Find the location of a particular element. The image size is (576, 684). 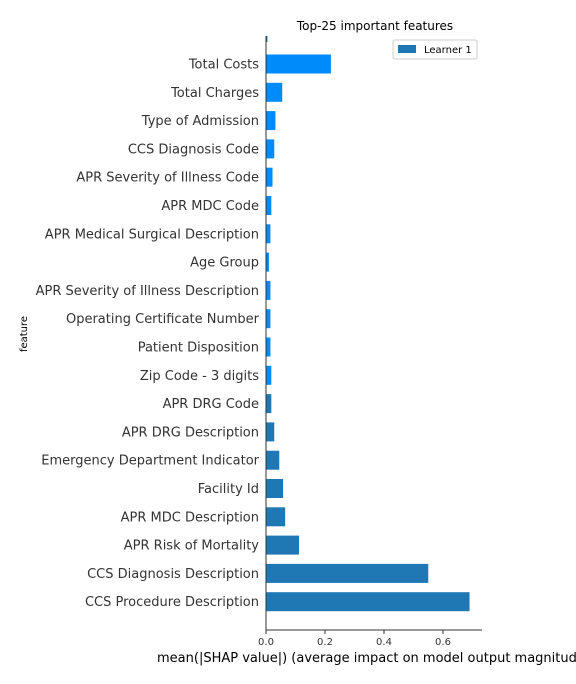

category-label-apr-mdc-description: APR MDC Description is located at coordinates (190, 517).